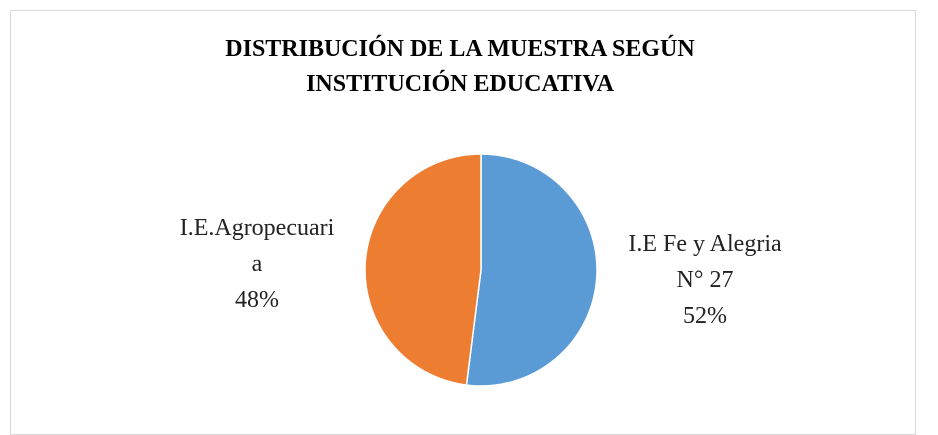  Describe the element at coordinates (257, 246) in the screenshot. I see `slice-name: I.E.Agropecuaria` at that location.